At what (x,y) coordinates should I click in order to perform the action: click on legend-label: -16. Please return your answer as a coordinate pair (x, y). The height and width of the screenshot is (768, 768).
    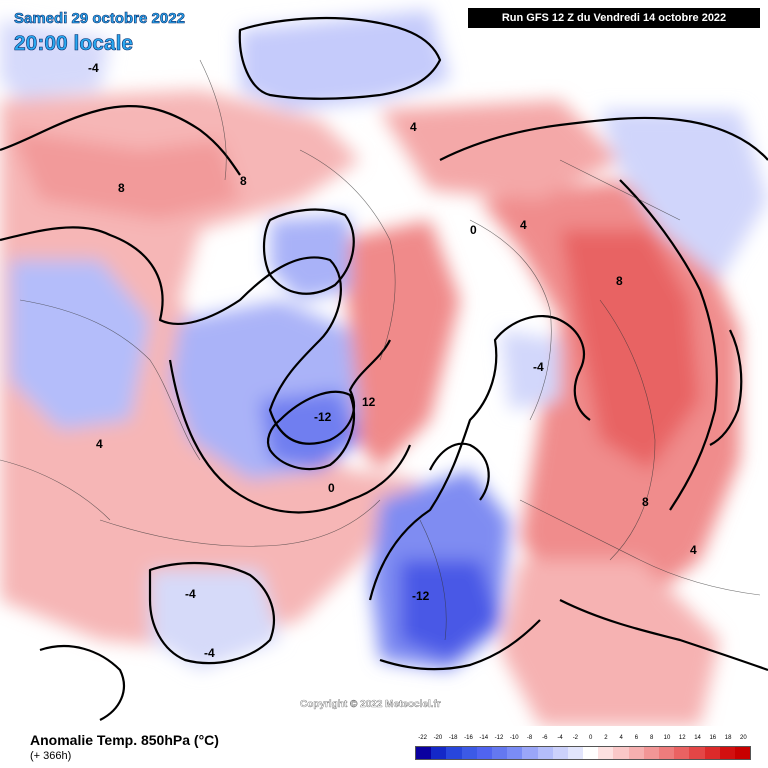
    Looking at the image, I should click on (468, 738).